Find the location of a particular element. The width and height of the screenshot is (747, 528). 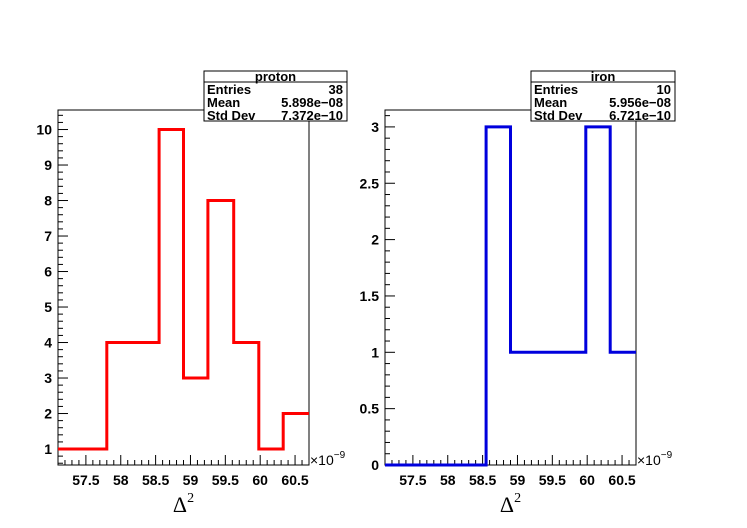

stats-box-title: proton is located at coordinates (275, 76).